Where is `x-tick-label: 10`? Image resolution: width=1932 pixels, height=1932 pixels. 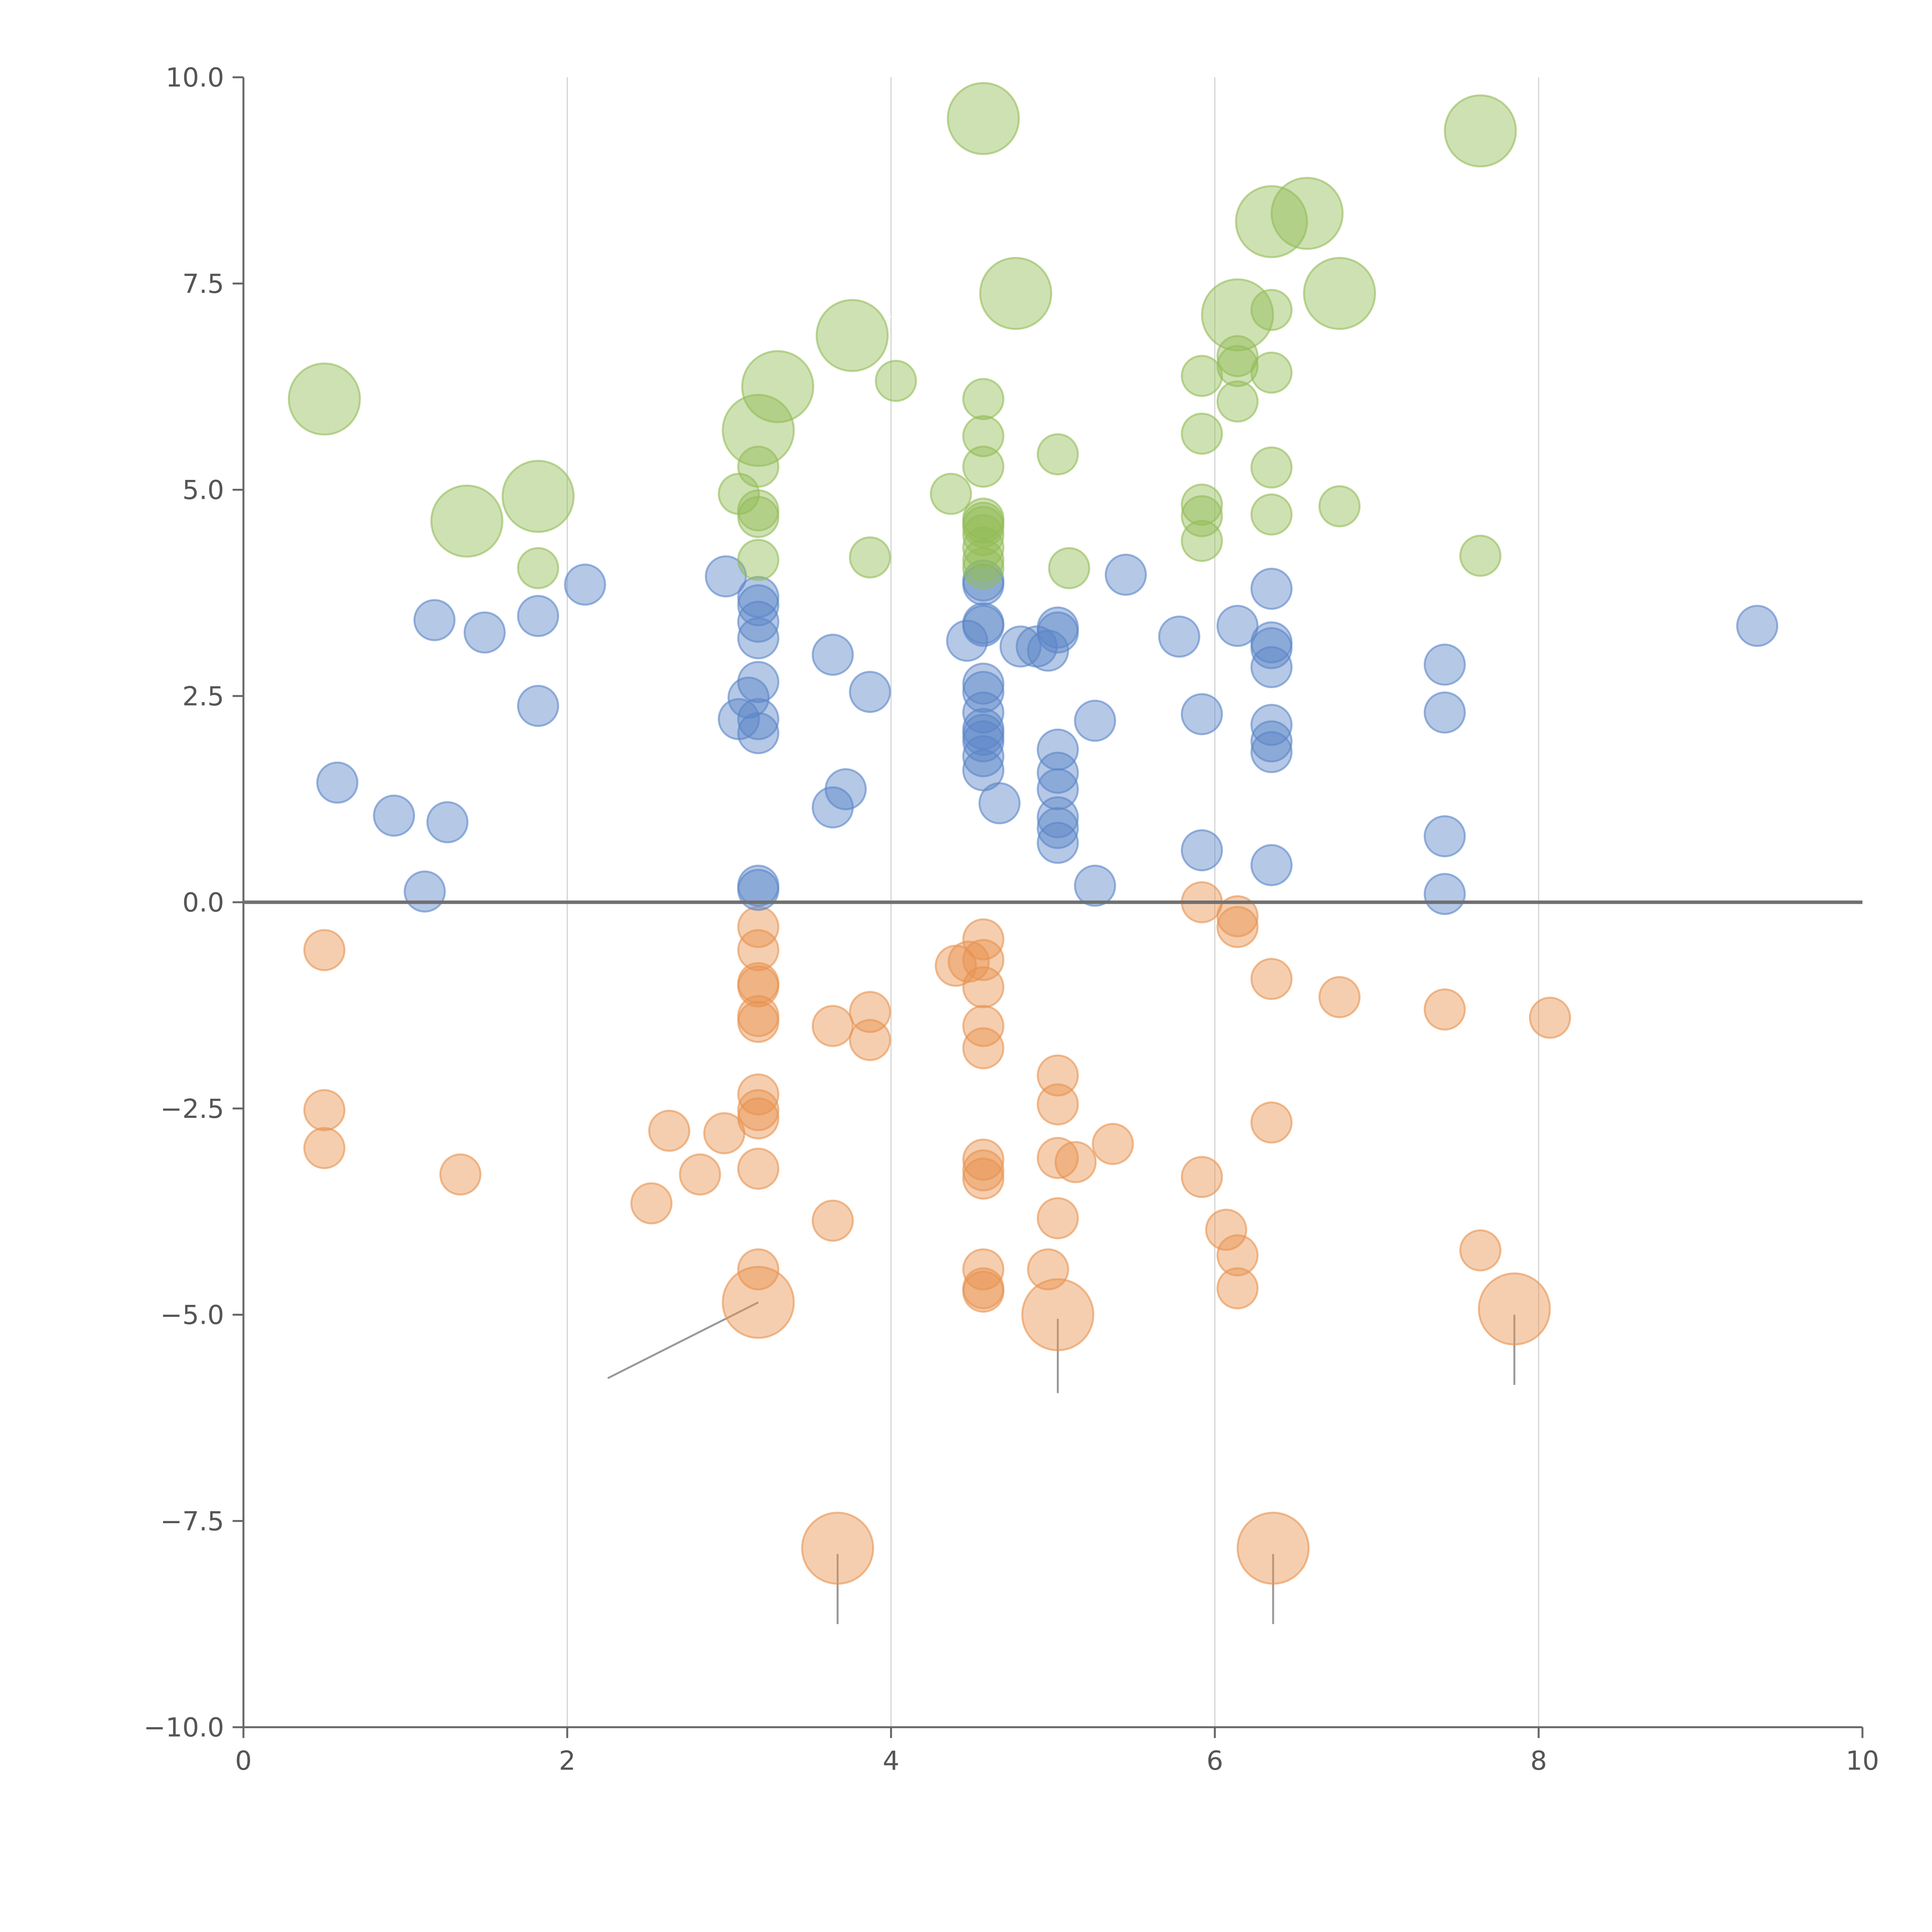 x-tick-label: 10 is located at coordinates (1863, 1761).